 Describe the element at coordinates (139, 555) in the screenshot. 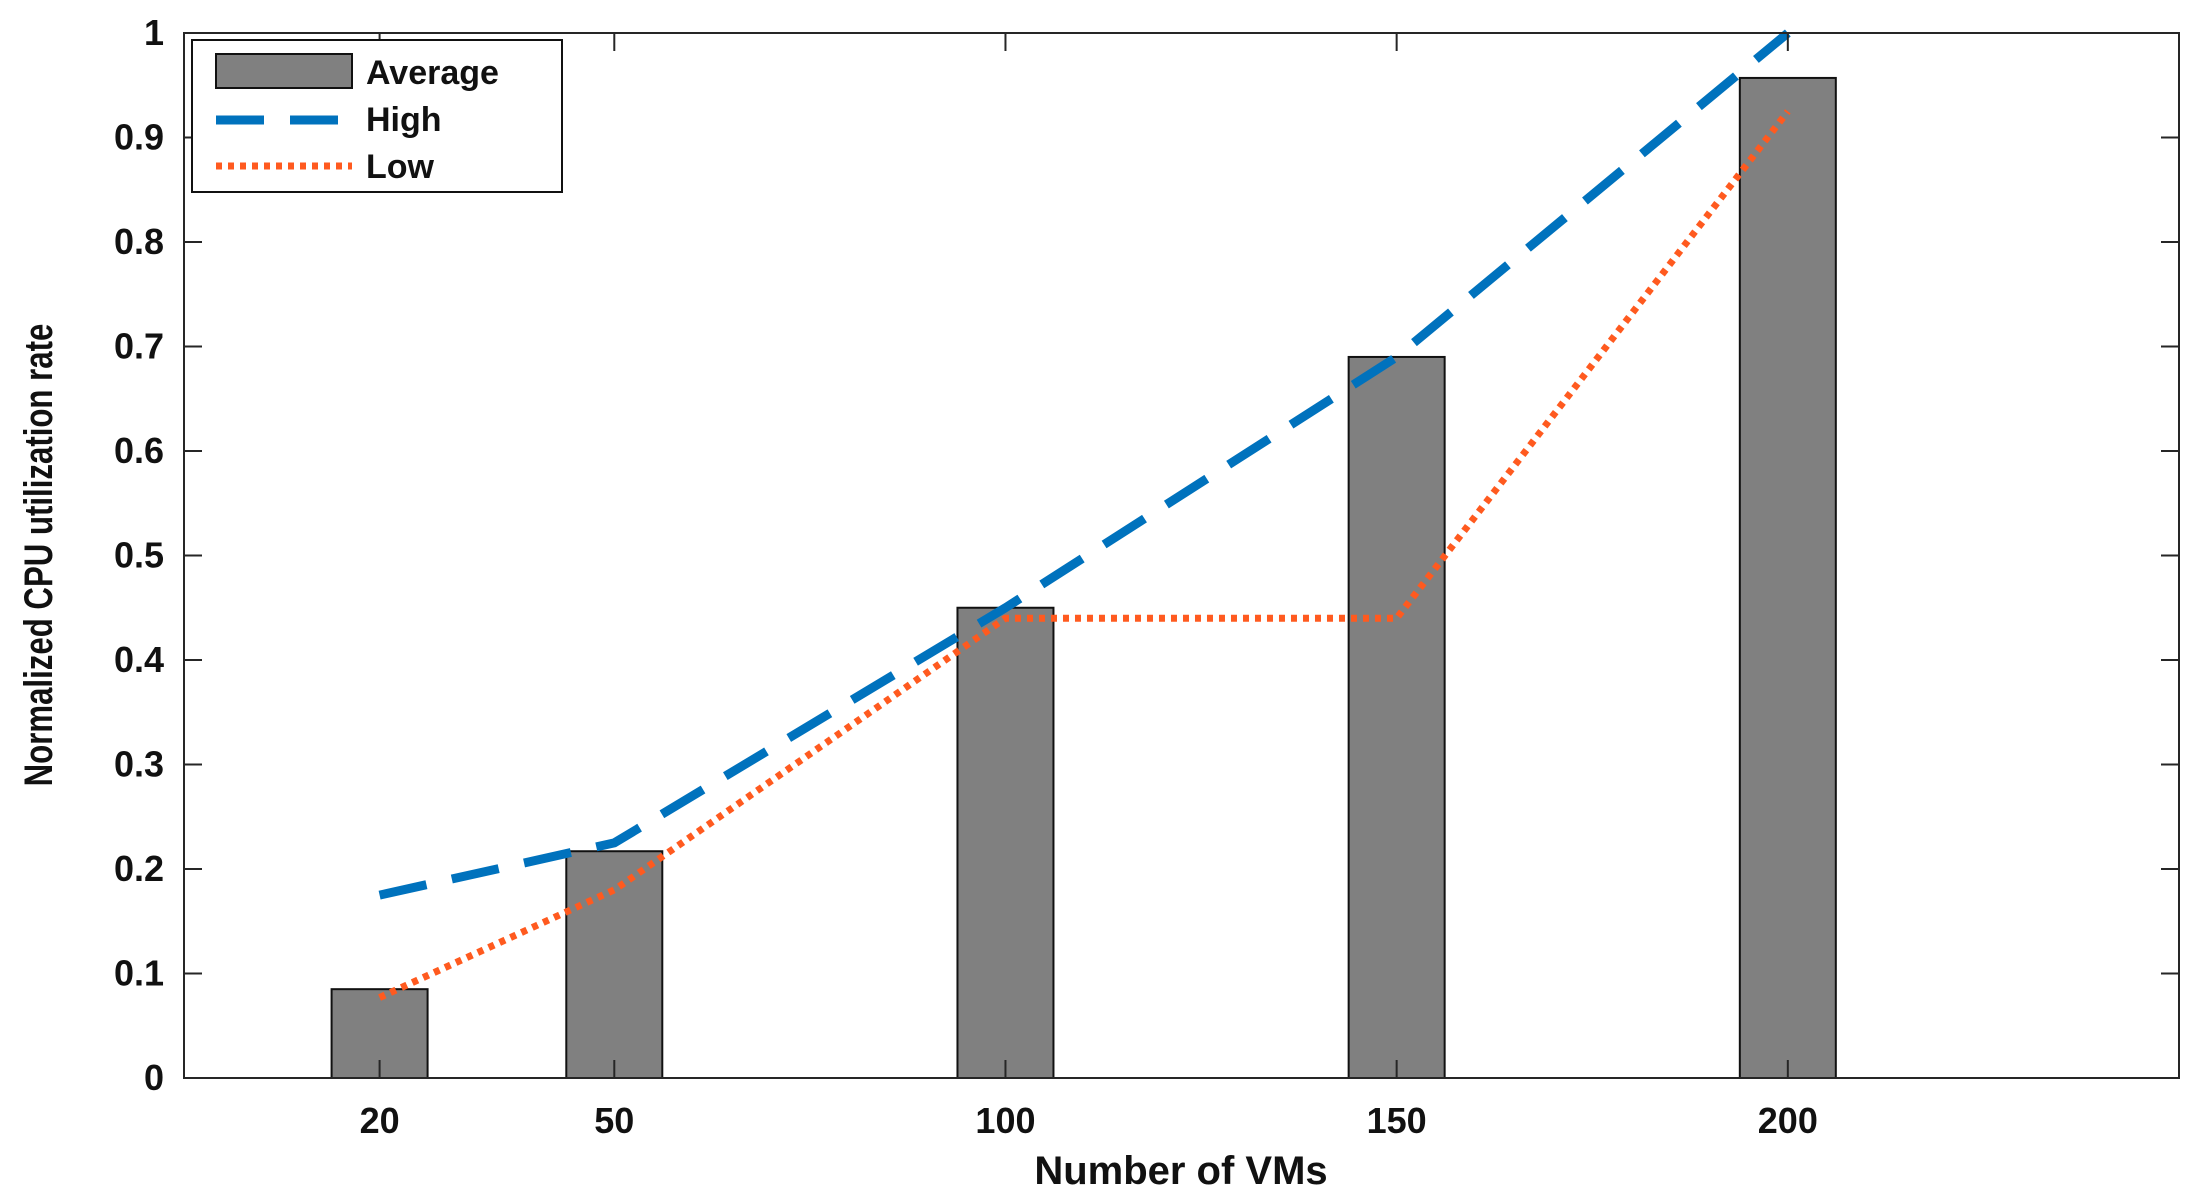

I see `y-tick-label: 0.5` at that location.